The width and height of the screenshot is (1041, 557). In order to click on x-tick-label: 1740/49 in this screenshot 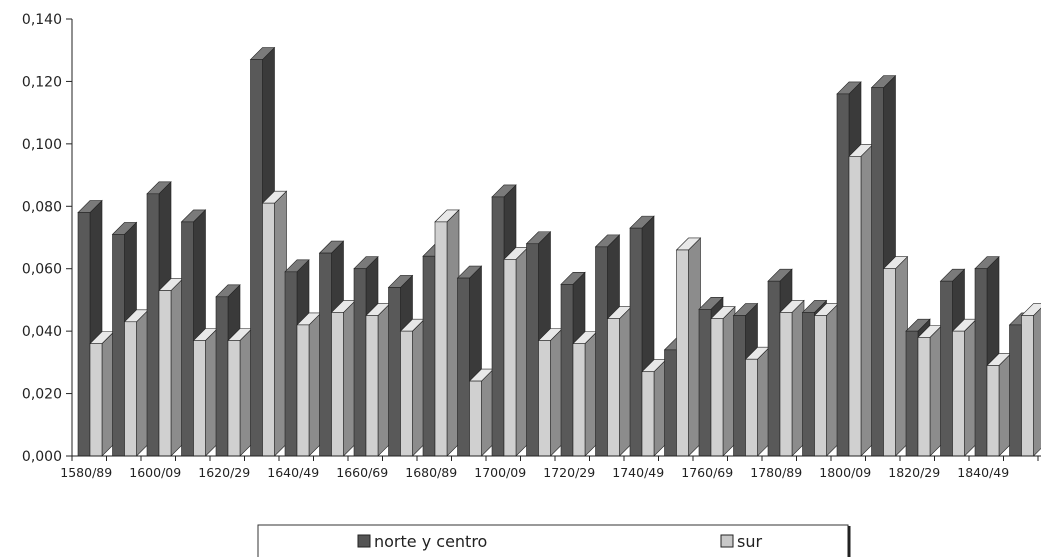, I will do `click(638, 472)`.